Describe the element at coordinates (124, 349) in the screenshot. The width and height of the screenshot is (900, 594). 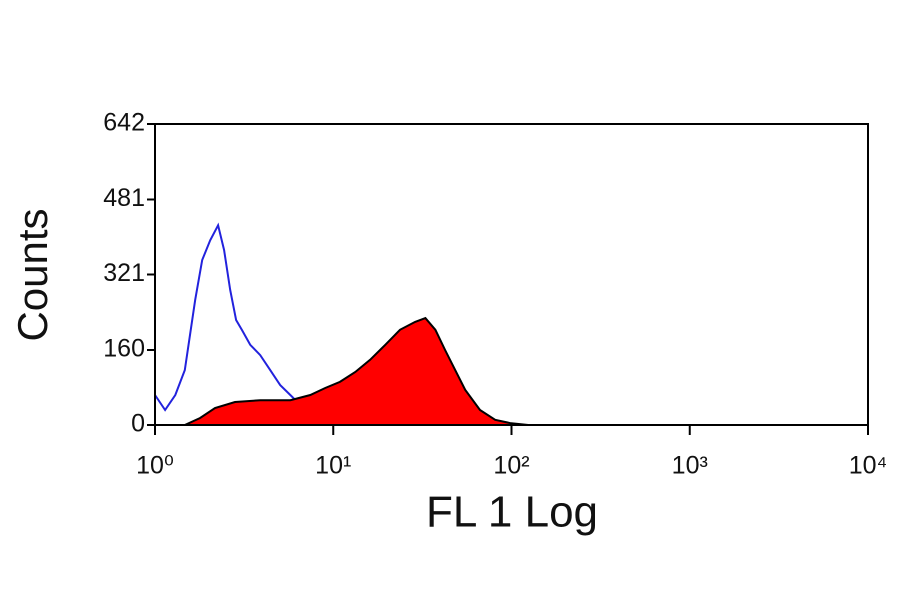
I see `y-tick-label: 160` at that location.